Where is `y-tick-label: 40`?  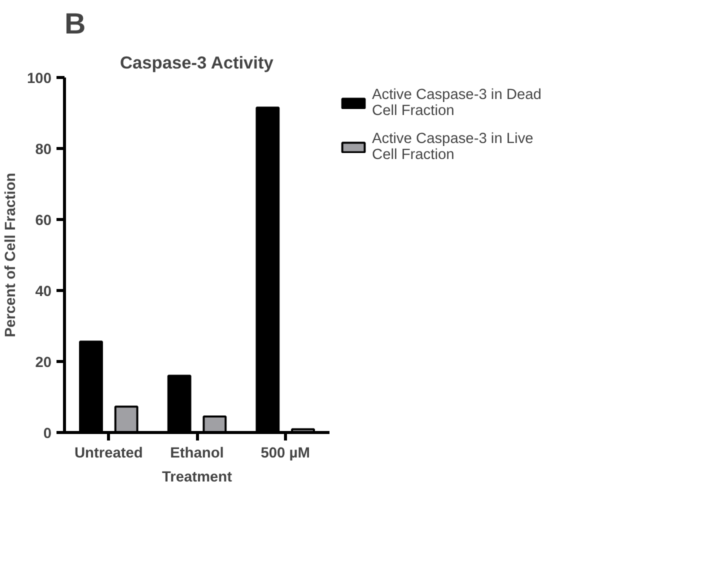 y-tick-label: 40 is located at coordinates (43, 292).